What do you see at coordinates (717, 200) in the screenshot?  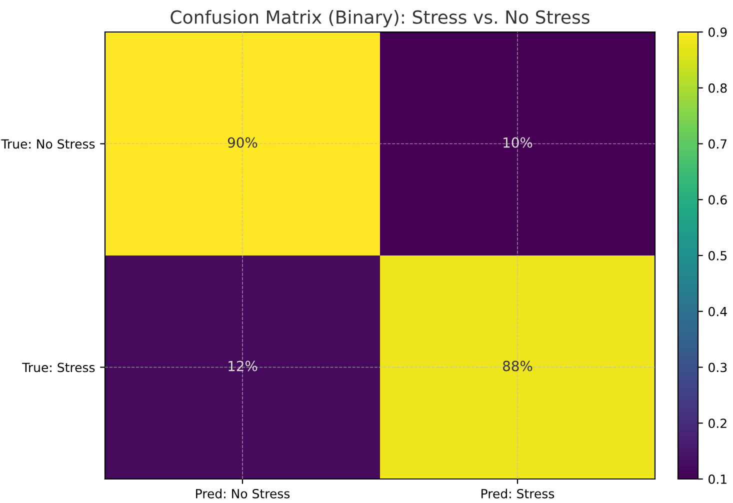 I see `color-bar-label: 0.6` at bounding box center [717, 200].